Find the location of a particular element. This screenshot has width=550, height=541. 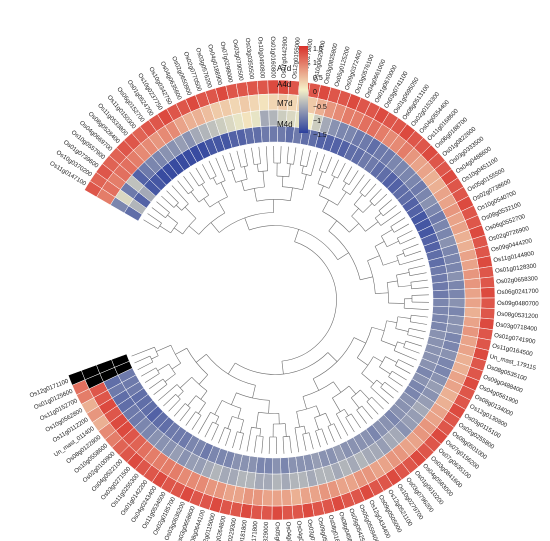

scale-tick-label: 1.5 is located at coordinates (318, 49).